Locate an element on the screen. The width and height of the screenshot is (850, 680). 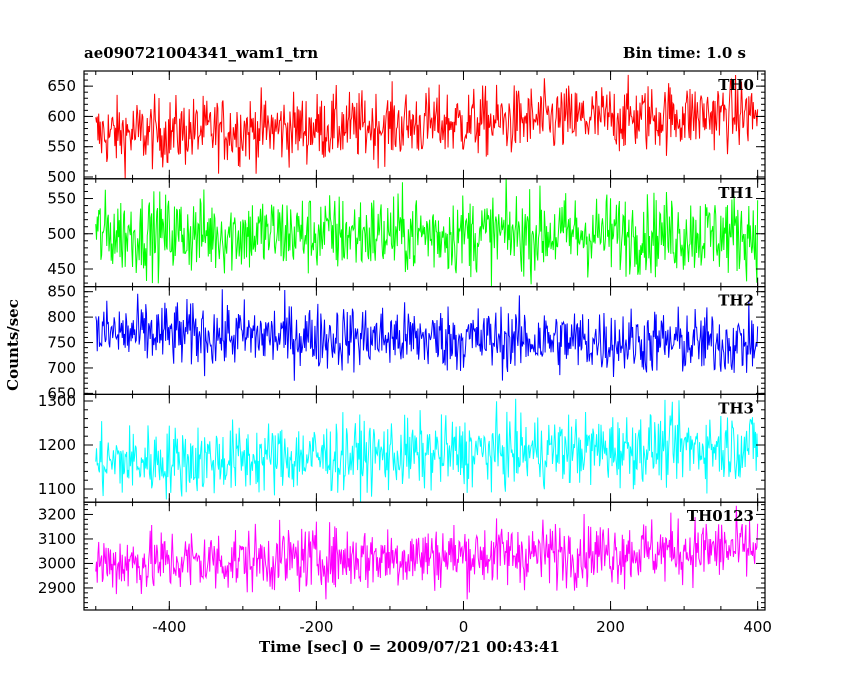
panel-frame-th2 is located at coordinates (424, 341).